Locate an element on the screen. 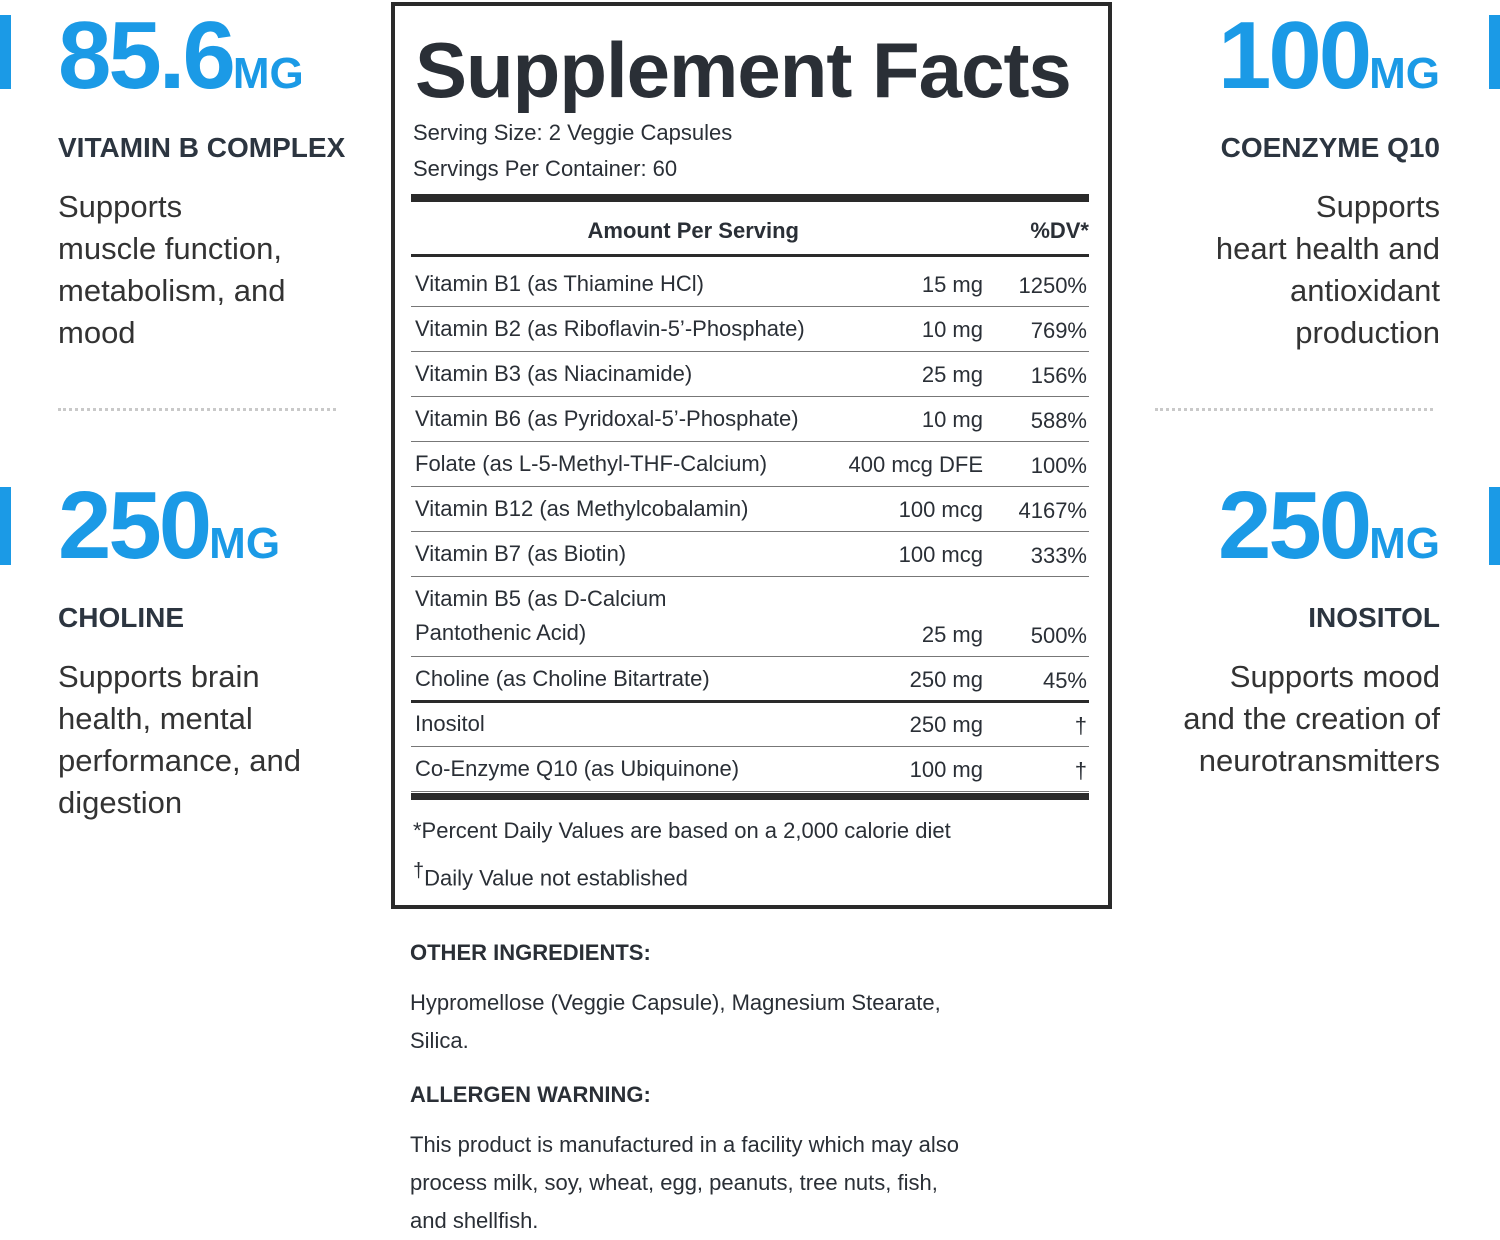 The image size is (1500, 1240). nutrient-name: Vitamin B7 (as Biotin) is located at coordinates (520, 554).